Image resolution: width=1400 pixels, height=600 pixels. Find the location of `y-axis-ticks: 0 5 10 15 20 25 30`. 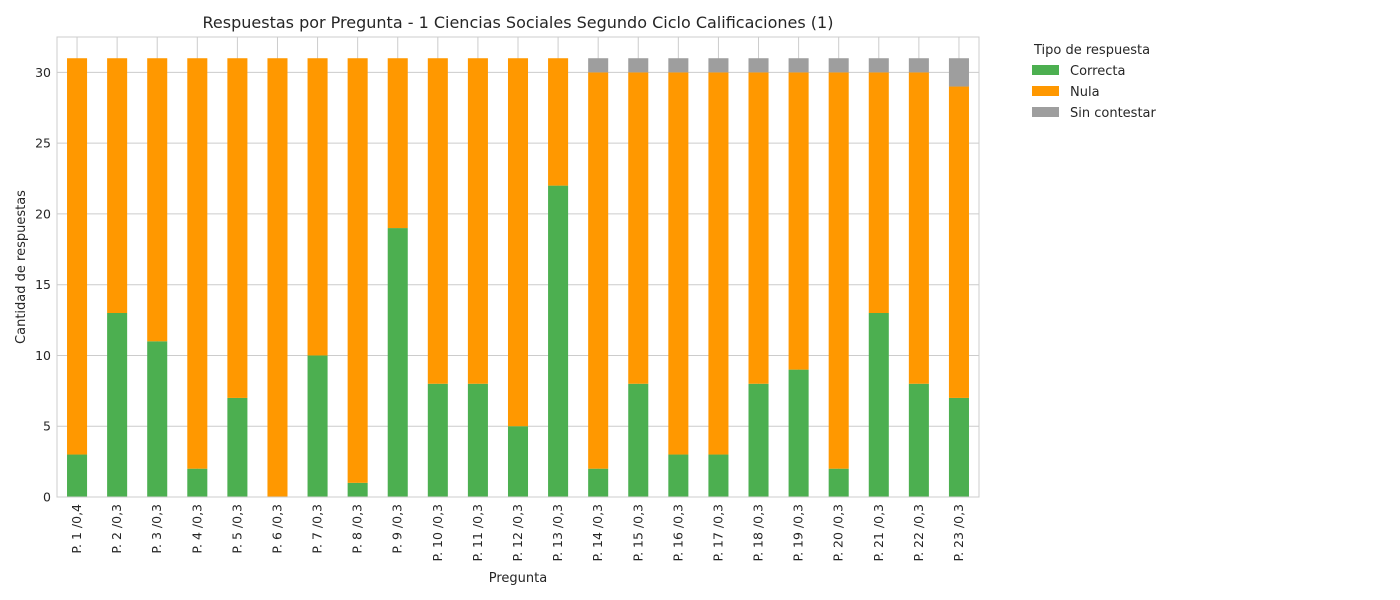

y-axis-ticks: 0 5 10 15 20 25 30 is located at coordinates (43, 285).